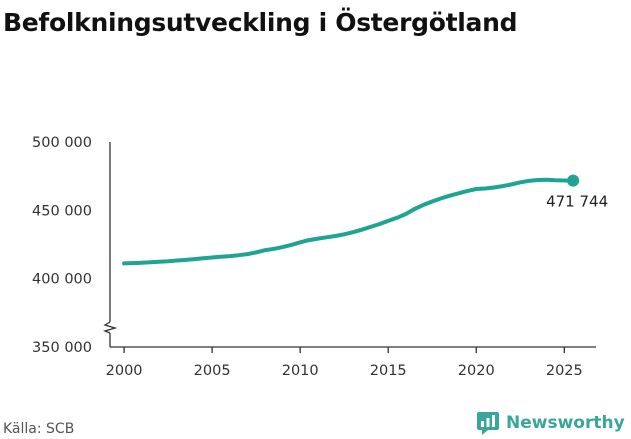  I want to click on end-point-marker, so click(573, 180).